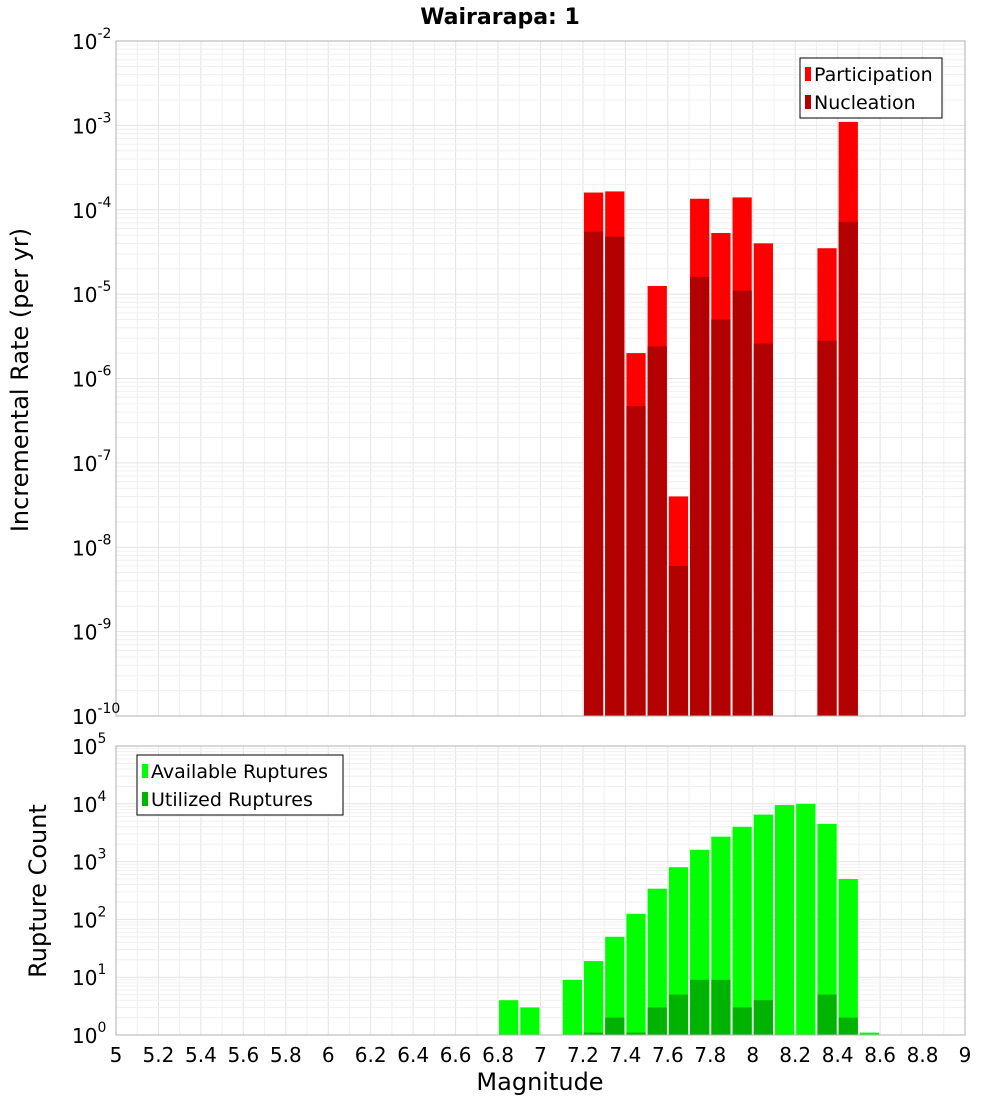 The width and height of the screenshot is (1000, 1100). I want to click on x-tick-label: 5.4, so click(201, 1055).